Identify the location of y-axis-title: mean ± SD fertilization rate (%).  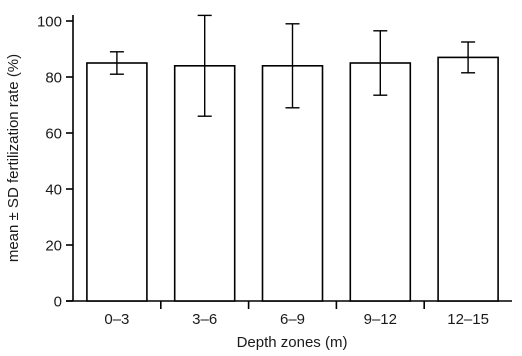
(13, 158).